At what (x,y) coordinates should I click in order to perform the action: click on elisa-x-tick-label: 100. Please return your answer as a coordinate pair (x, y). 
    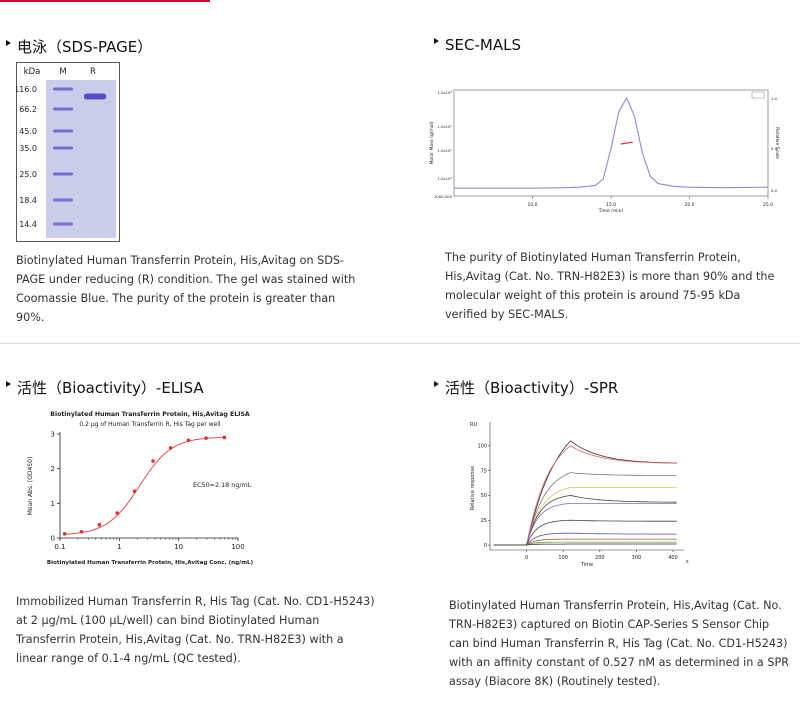
    Looking at the image, I should click on (237, 547).